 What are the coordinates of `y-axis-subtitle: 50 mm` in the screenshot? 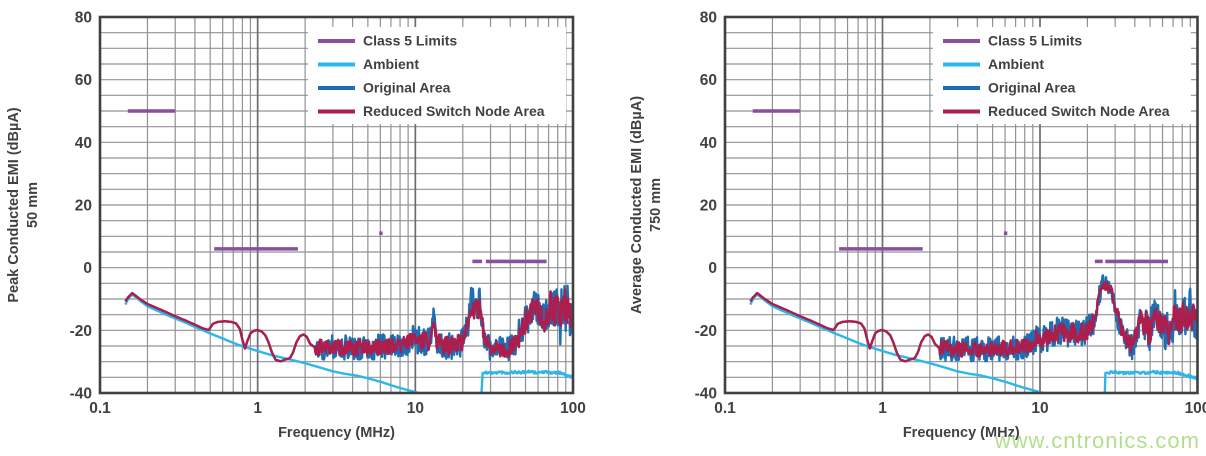 It's located at (33, 205).